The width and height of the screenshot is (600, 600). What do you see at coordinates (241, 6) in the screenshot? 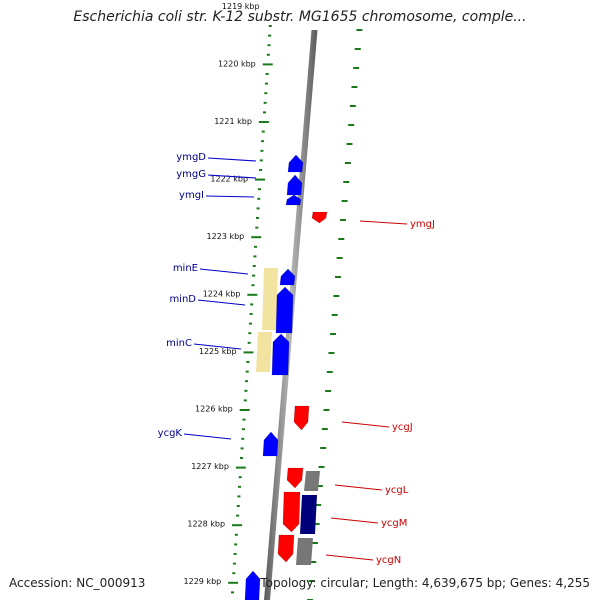
I see `scale-label: 1219 kbp` at bounding box center [241, 6].